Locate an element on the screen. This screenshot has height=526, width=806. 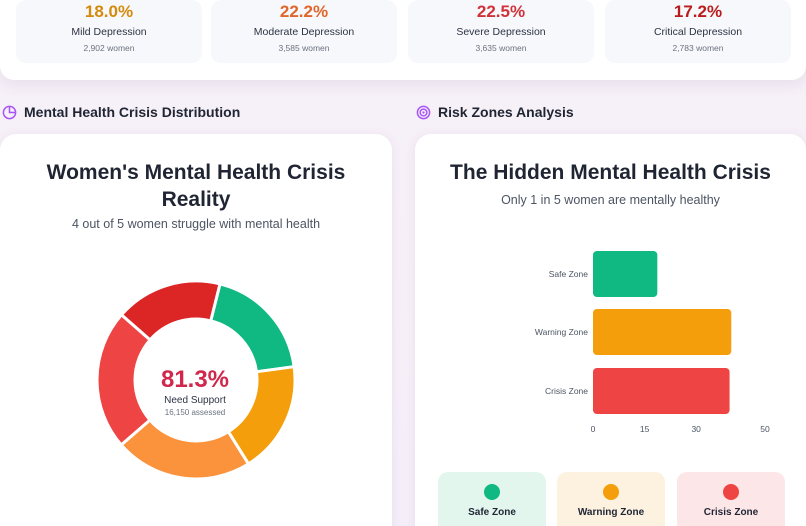
bar-category-label: Crisis Zone is located at coordinates (566, 391).